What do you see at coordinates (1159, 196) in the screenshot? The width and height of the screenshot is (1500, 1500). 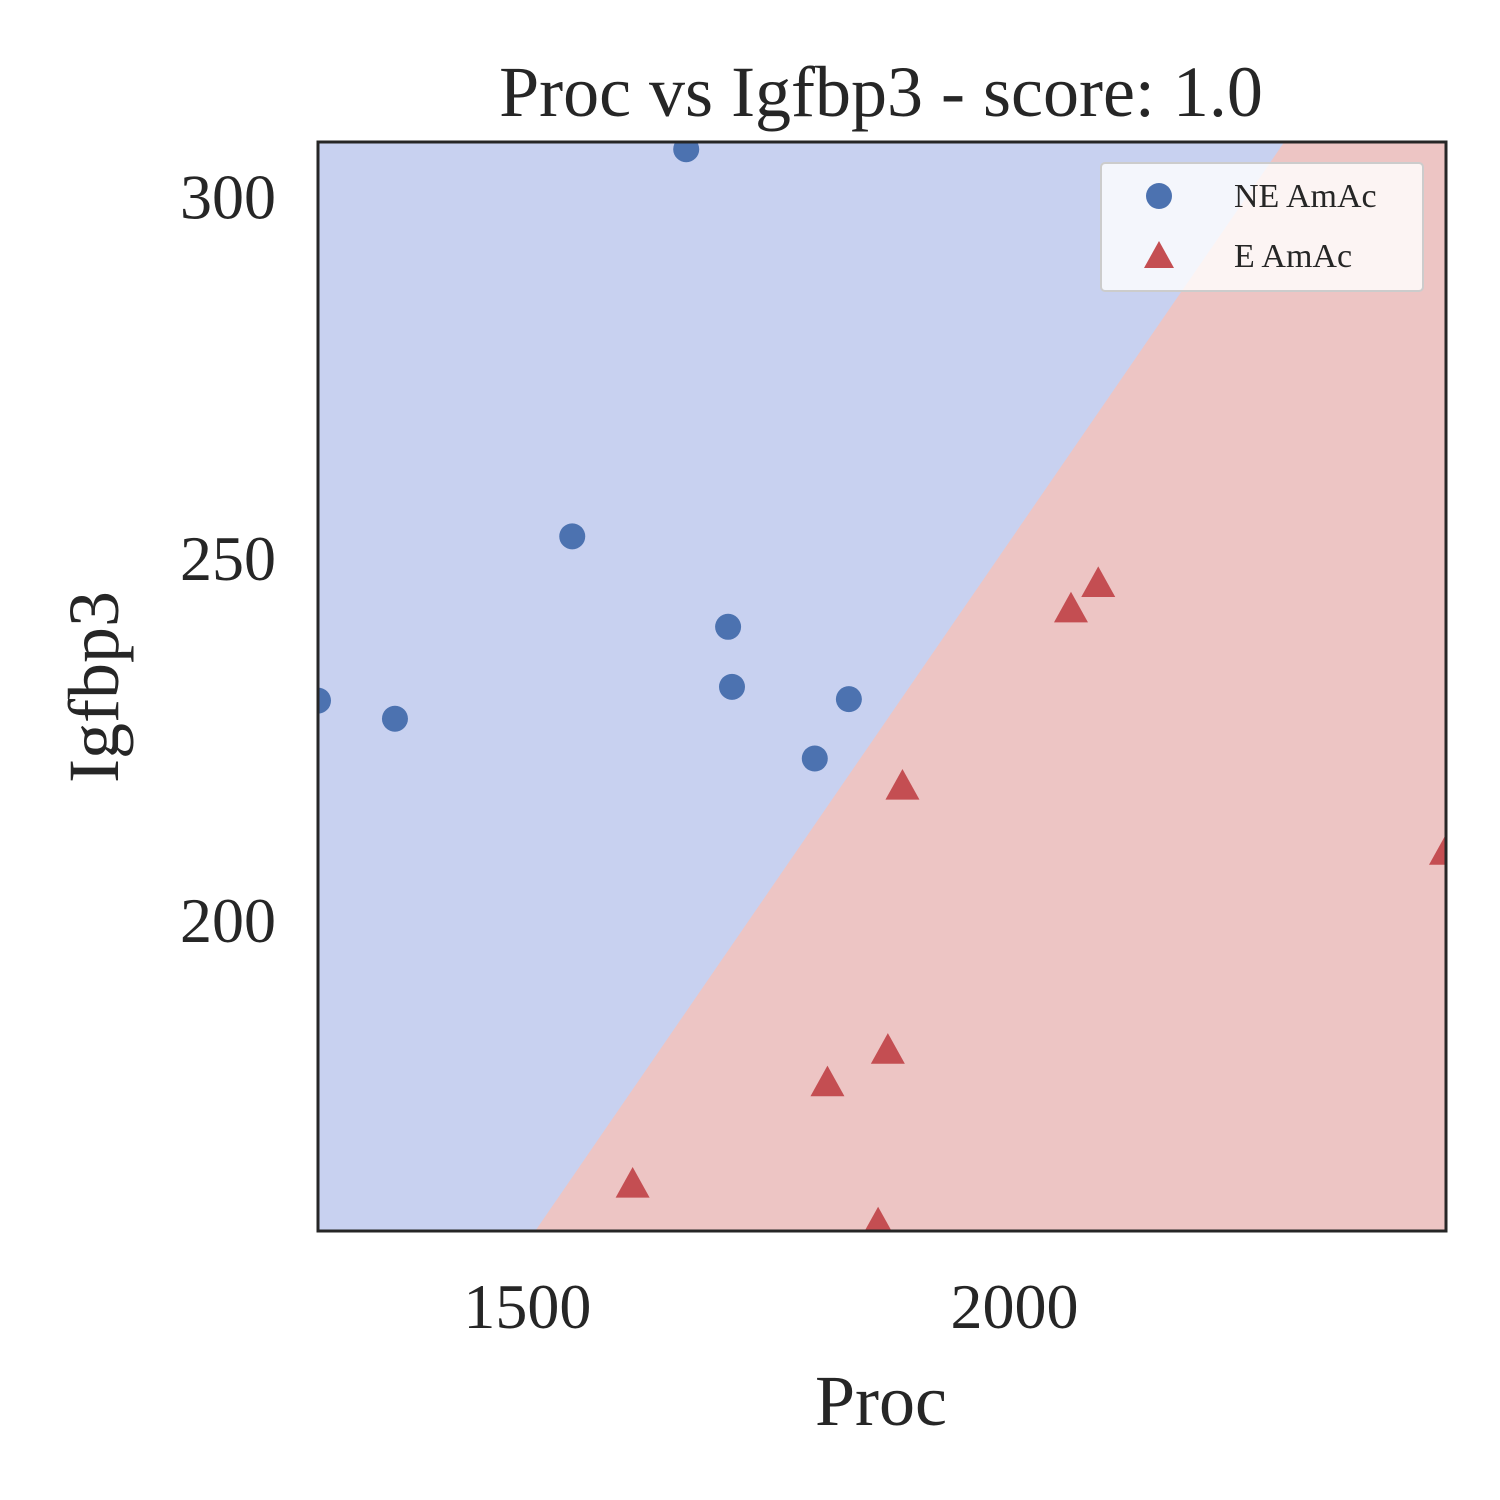 I see `legend-marker-ne-amac` at bounding box center [1159, 196].